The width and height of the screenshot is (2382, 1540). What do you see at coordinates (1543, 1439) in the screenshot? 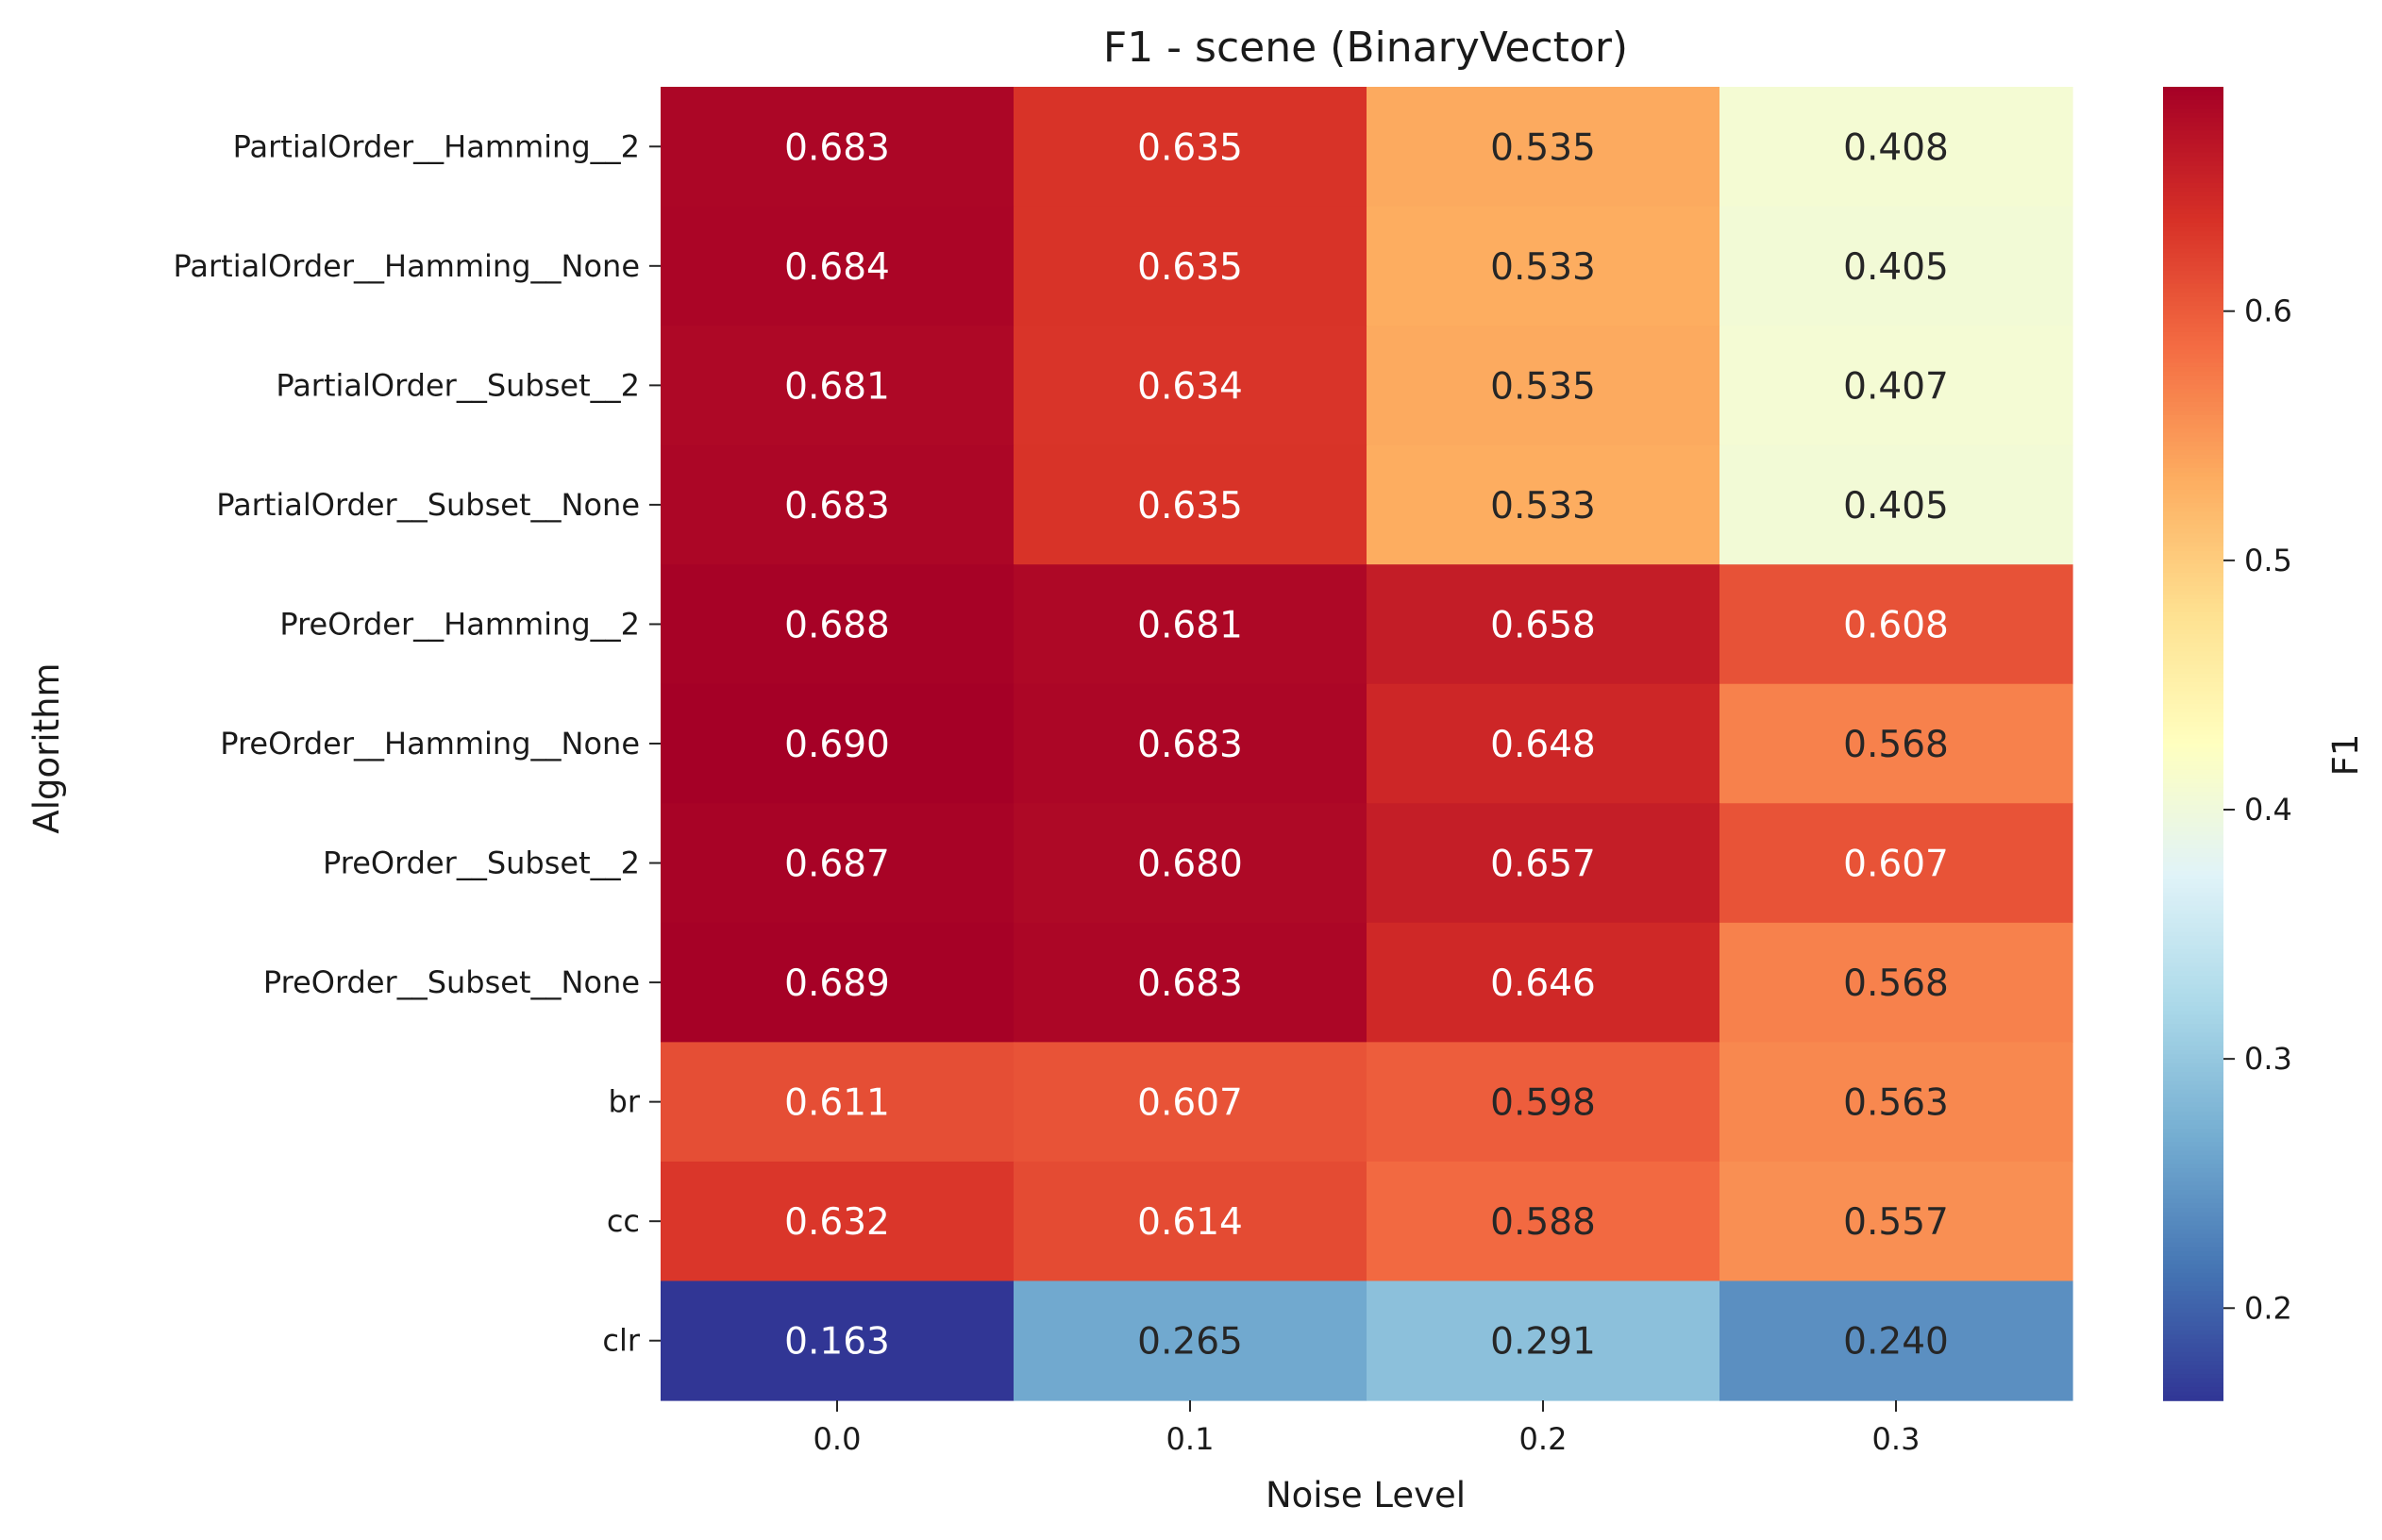
I see `x-tick-label: 0.2` at bounding box center [1543, 1439].